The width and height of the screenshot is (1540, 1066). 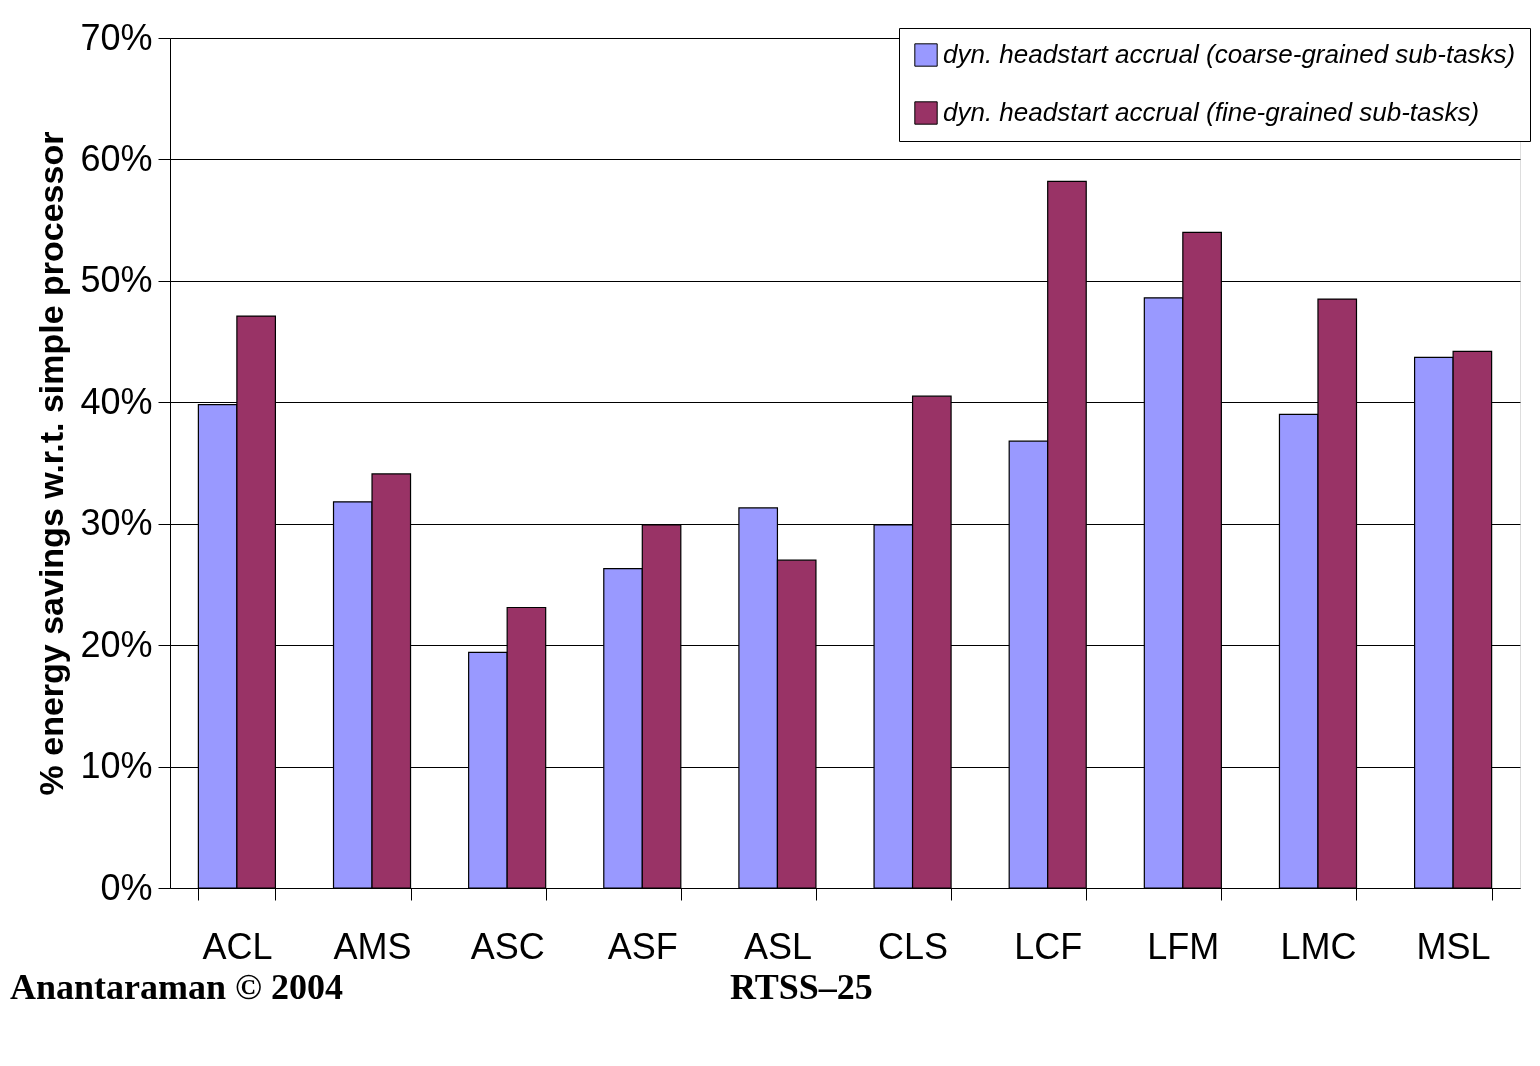 I want to click on y-tick-label: 10%, so click(x=116, y=766).